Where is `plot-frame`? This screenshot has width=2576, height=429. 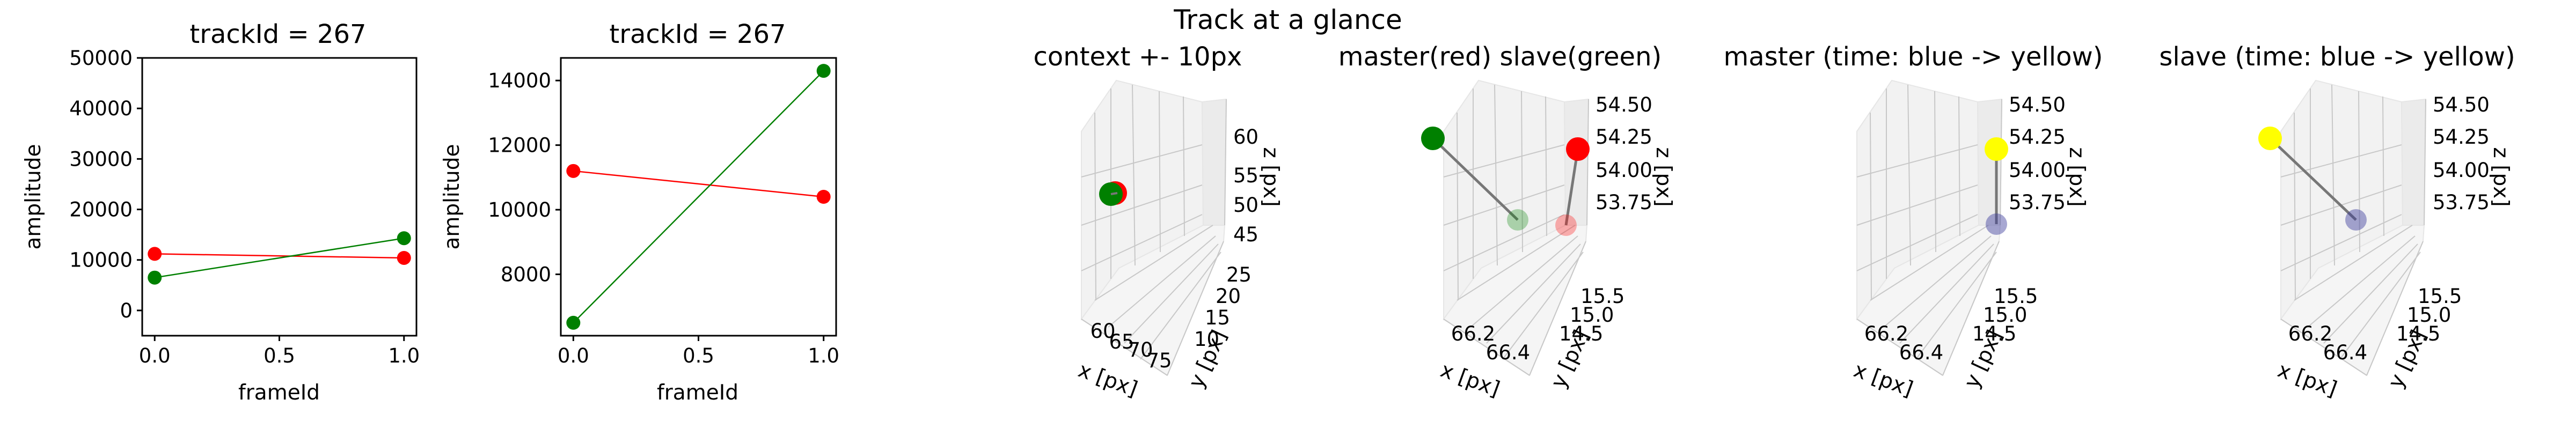 plot-frame is located at coordinates (279, 197).